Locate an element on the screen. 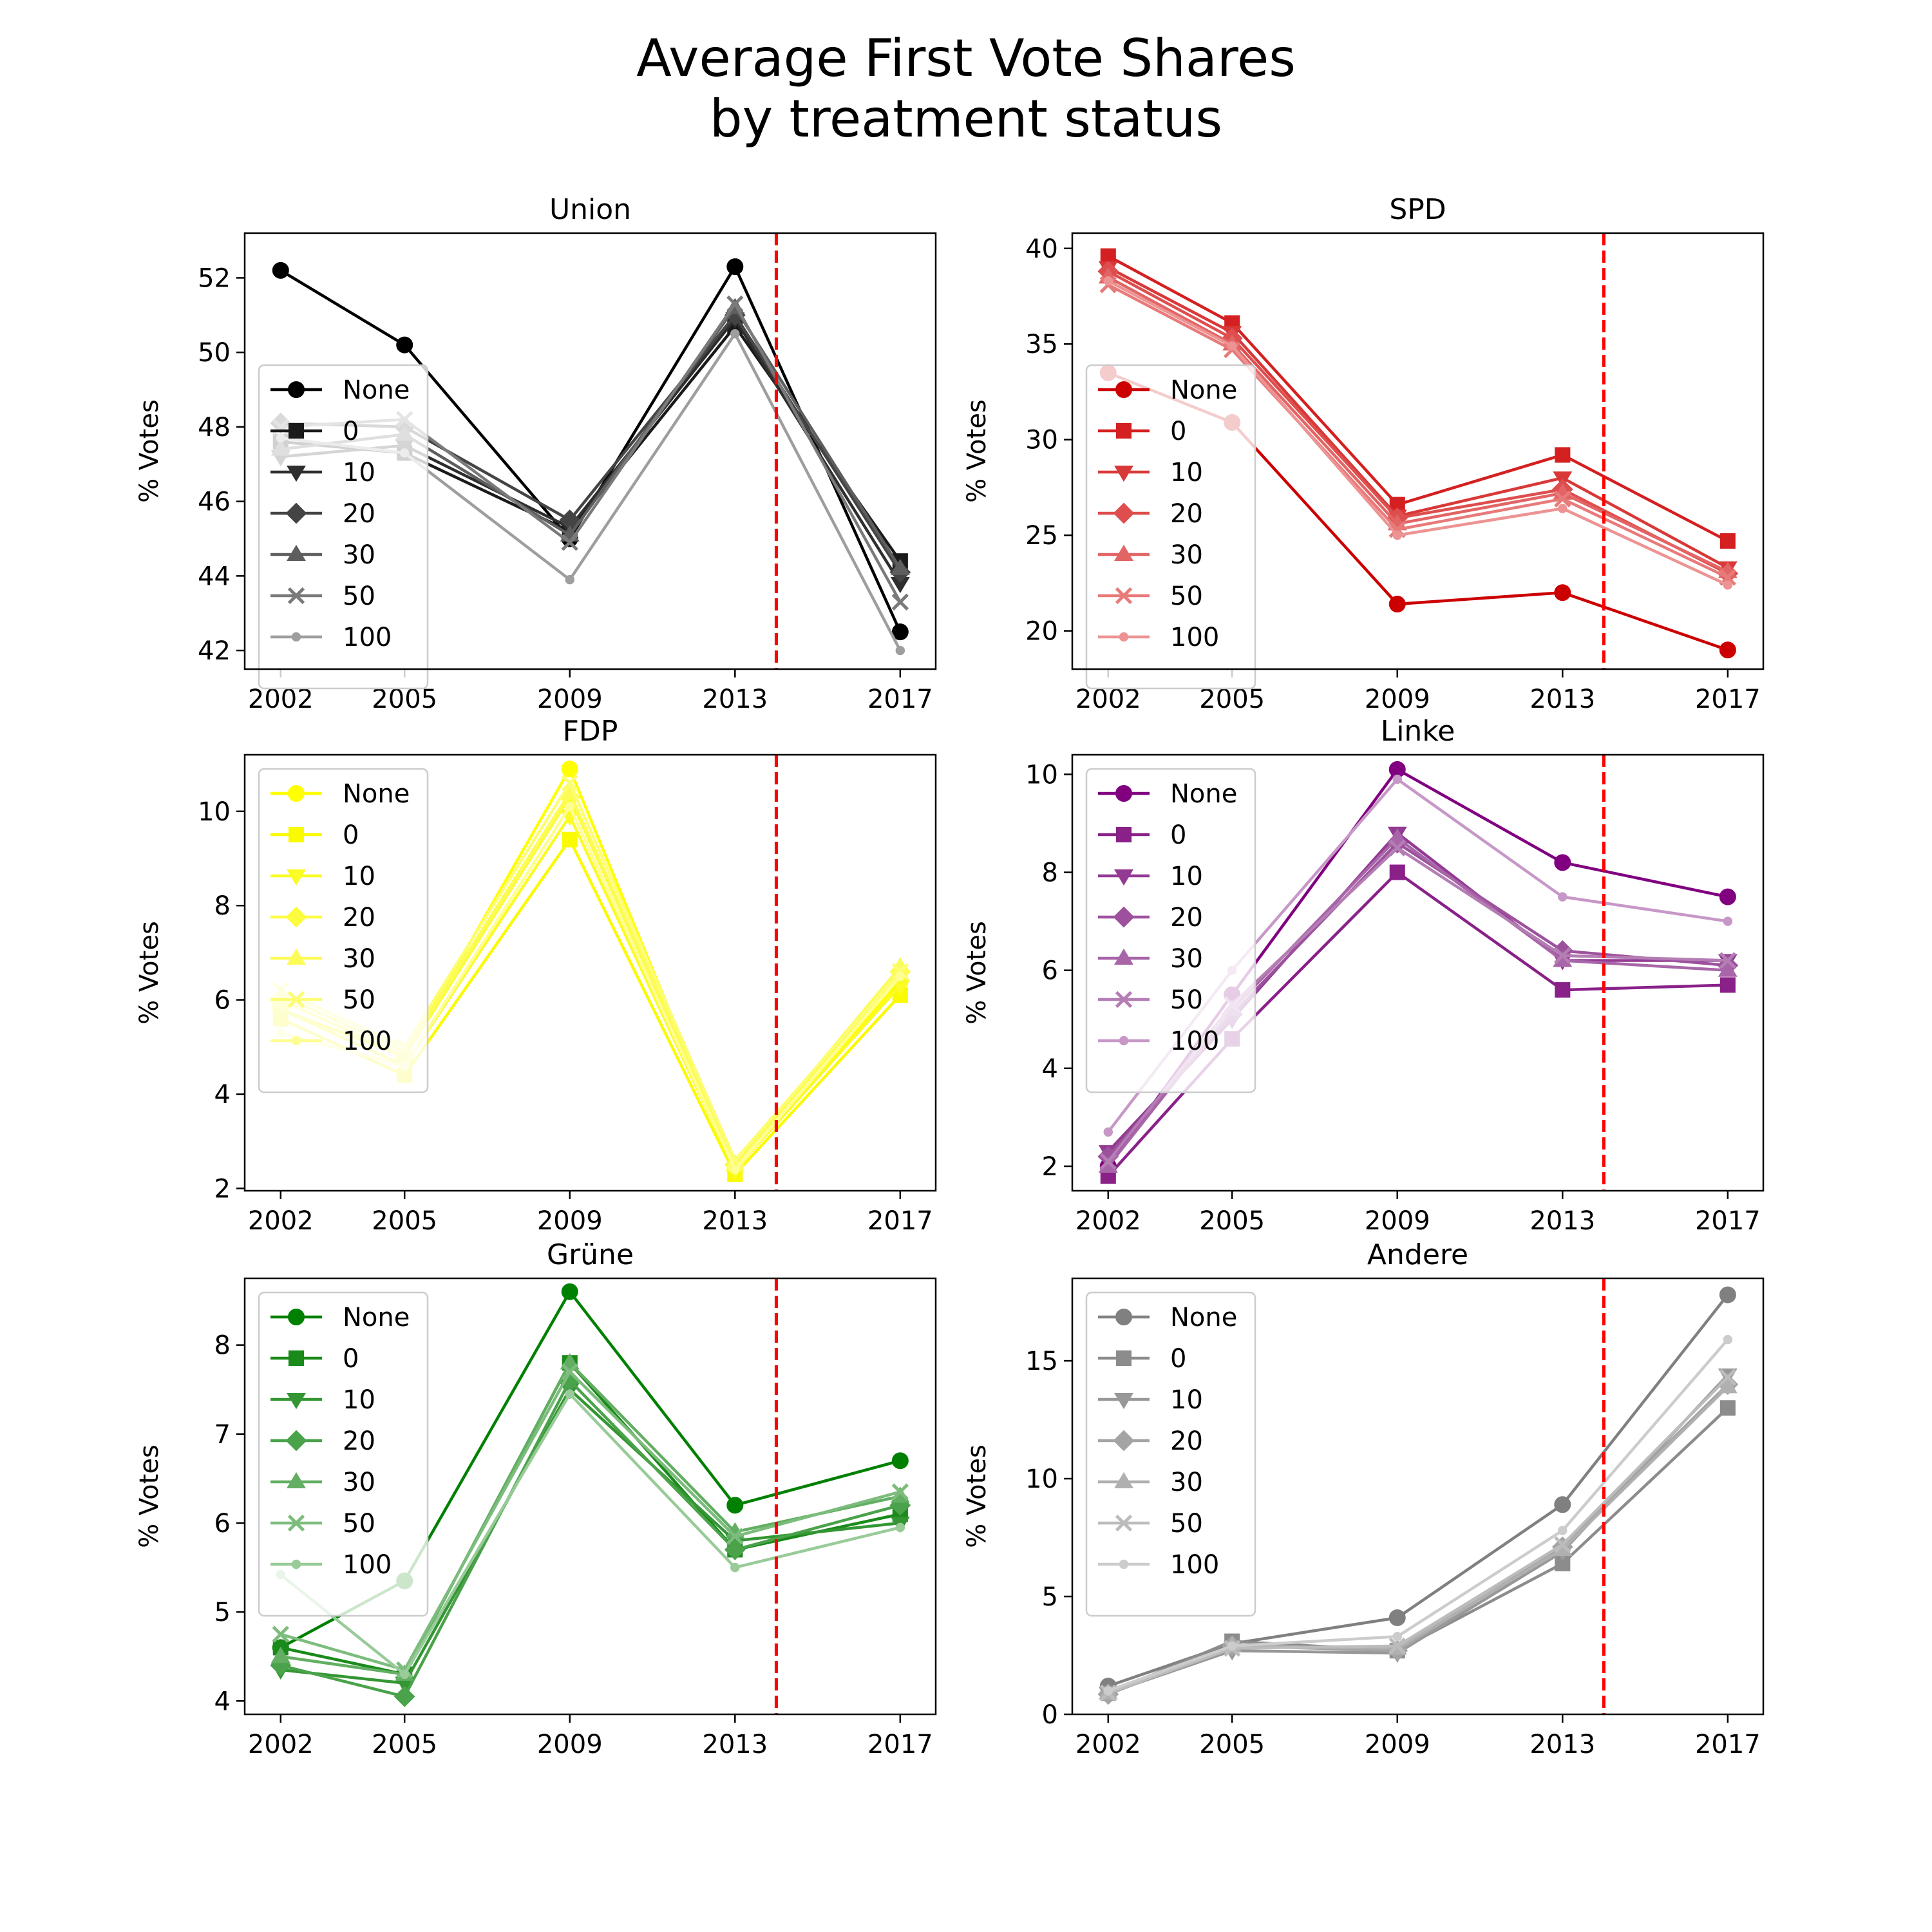 The width and height of the screenshot is (1932, 1932). x-tick-label: 2017 is located at coordinates (900, 699).